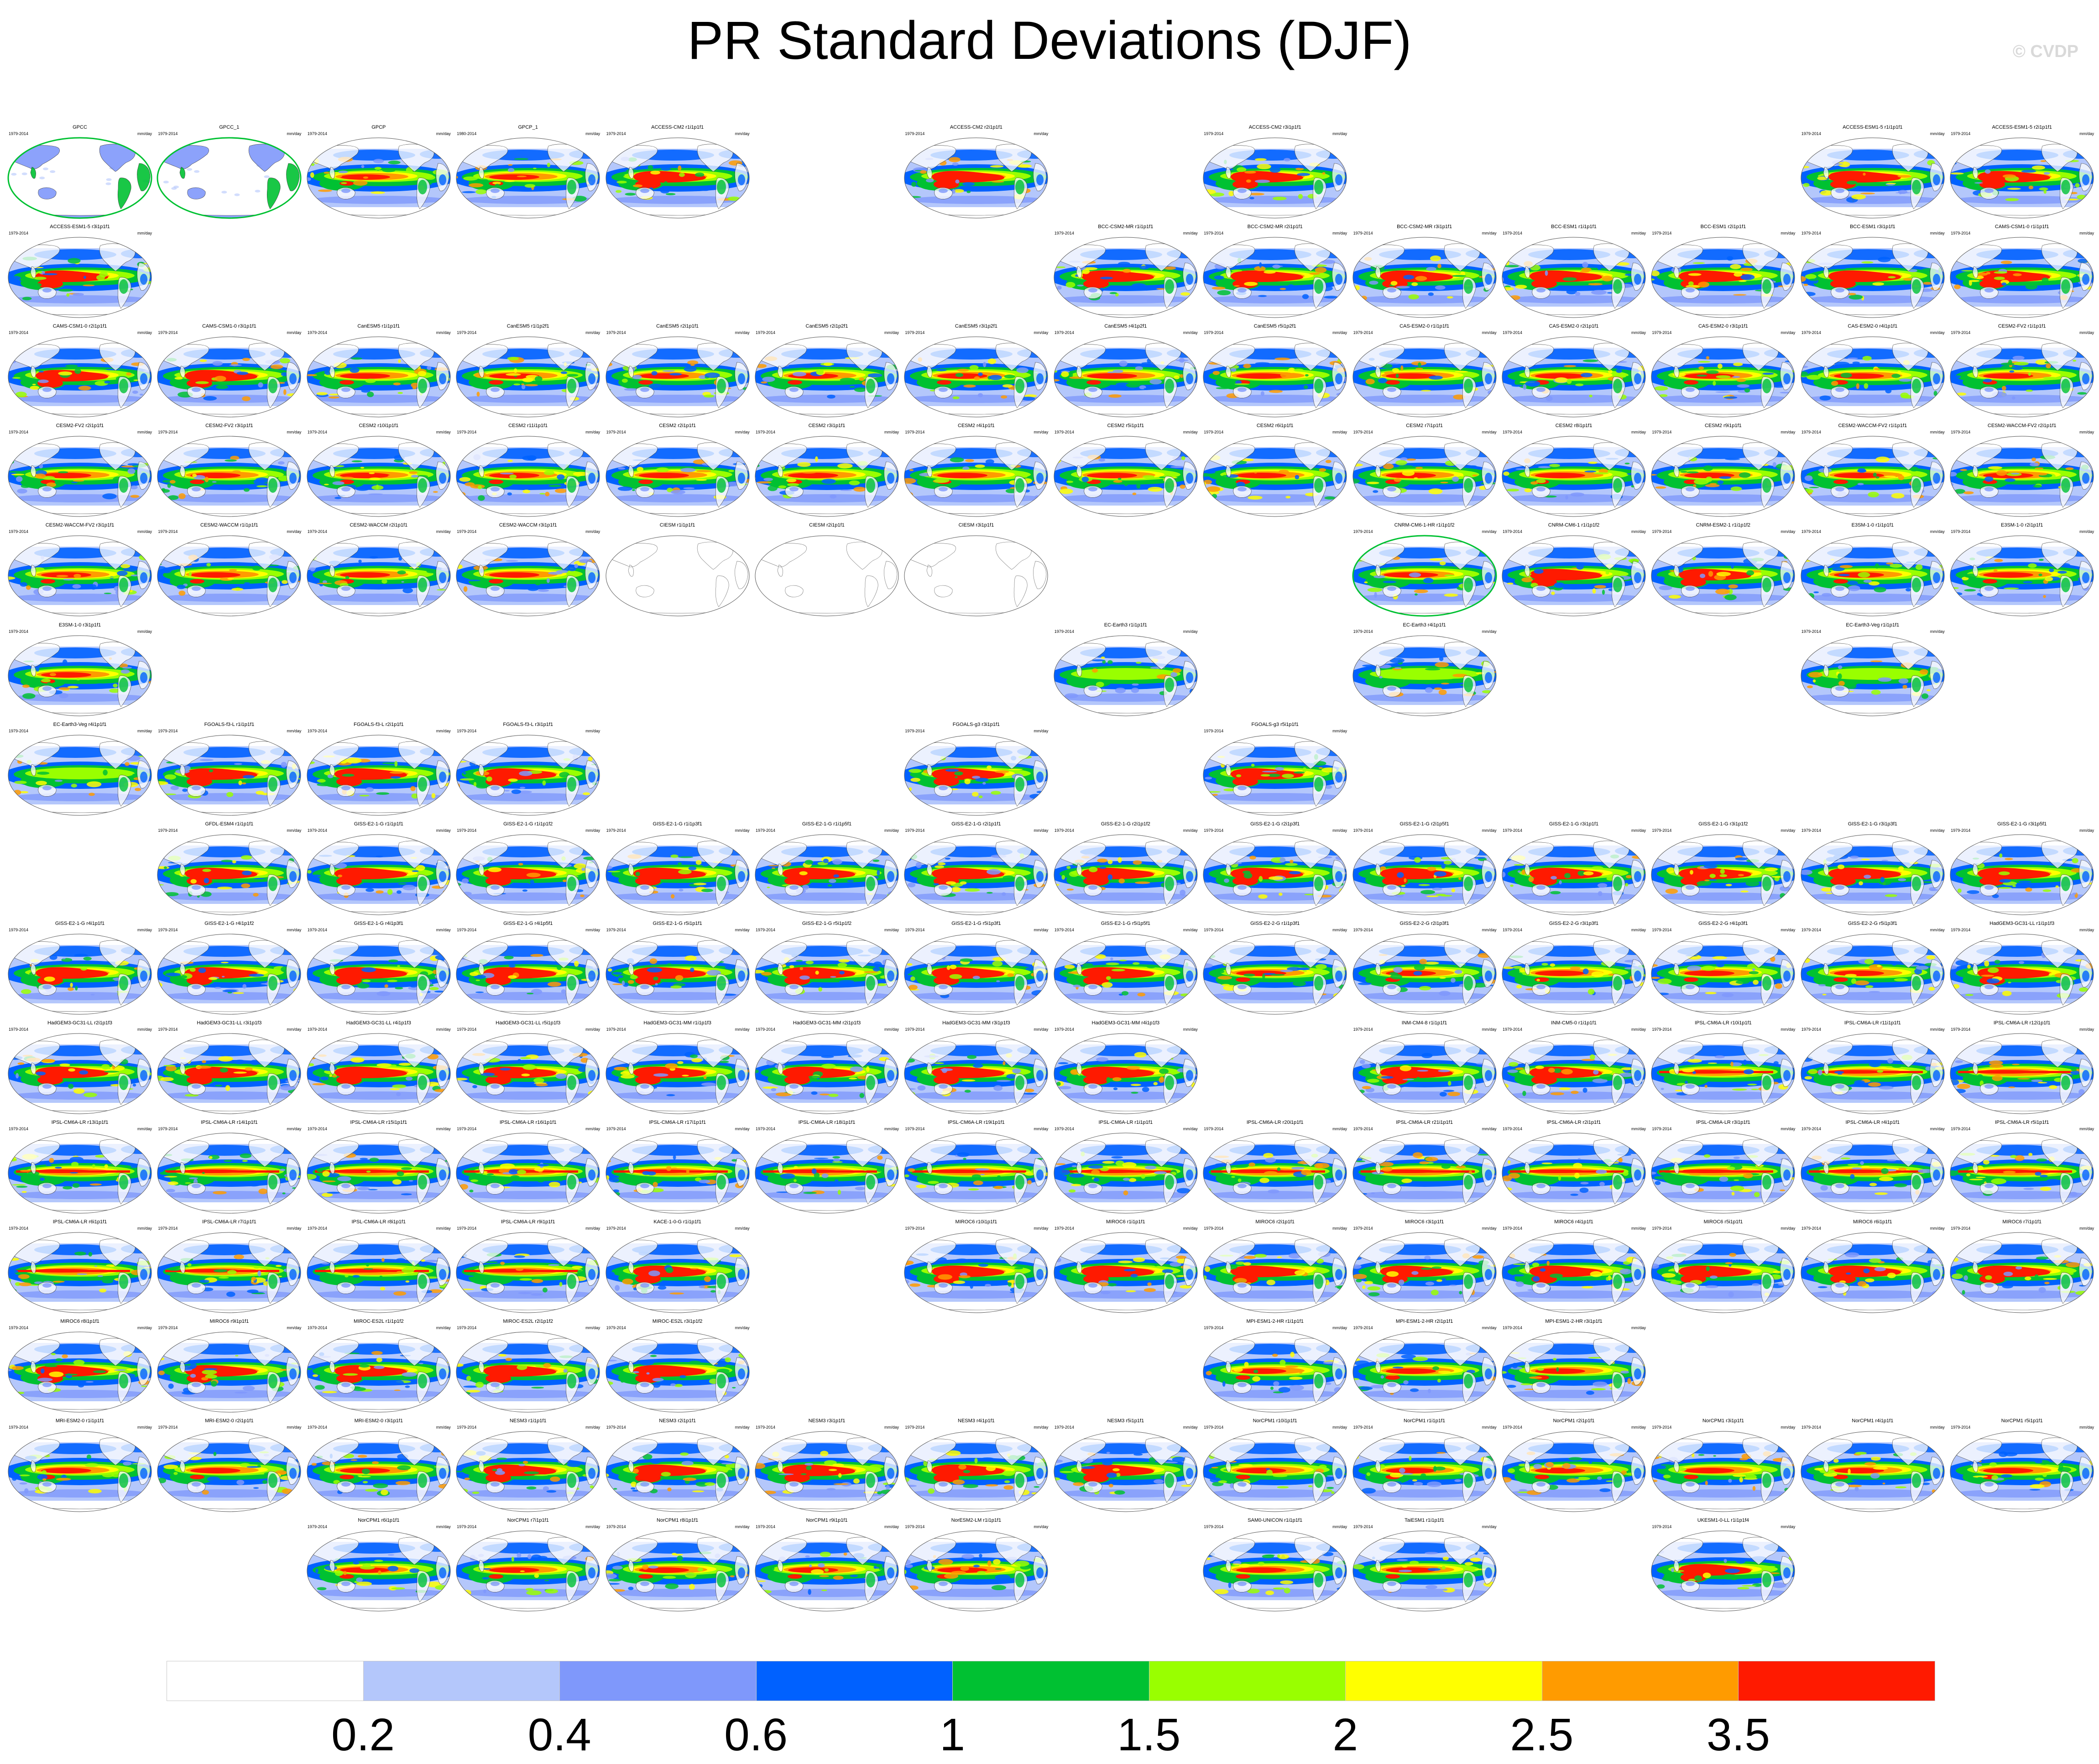 This screenshot has width=2099, height=1764. I want to click on map-panel: CESM2-FV2 r3i1p1f1 1979-2014 mm/day, so click(229, 470).